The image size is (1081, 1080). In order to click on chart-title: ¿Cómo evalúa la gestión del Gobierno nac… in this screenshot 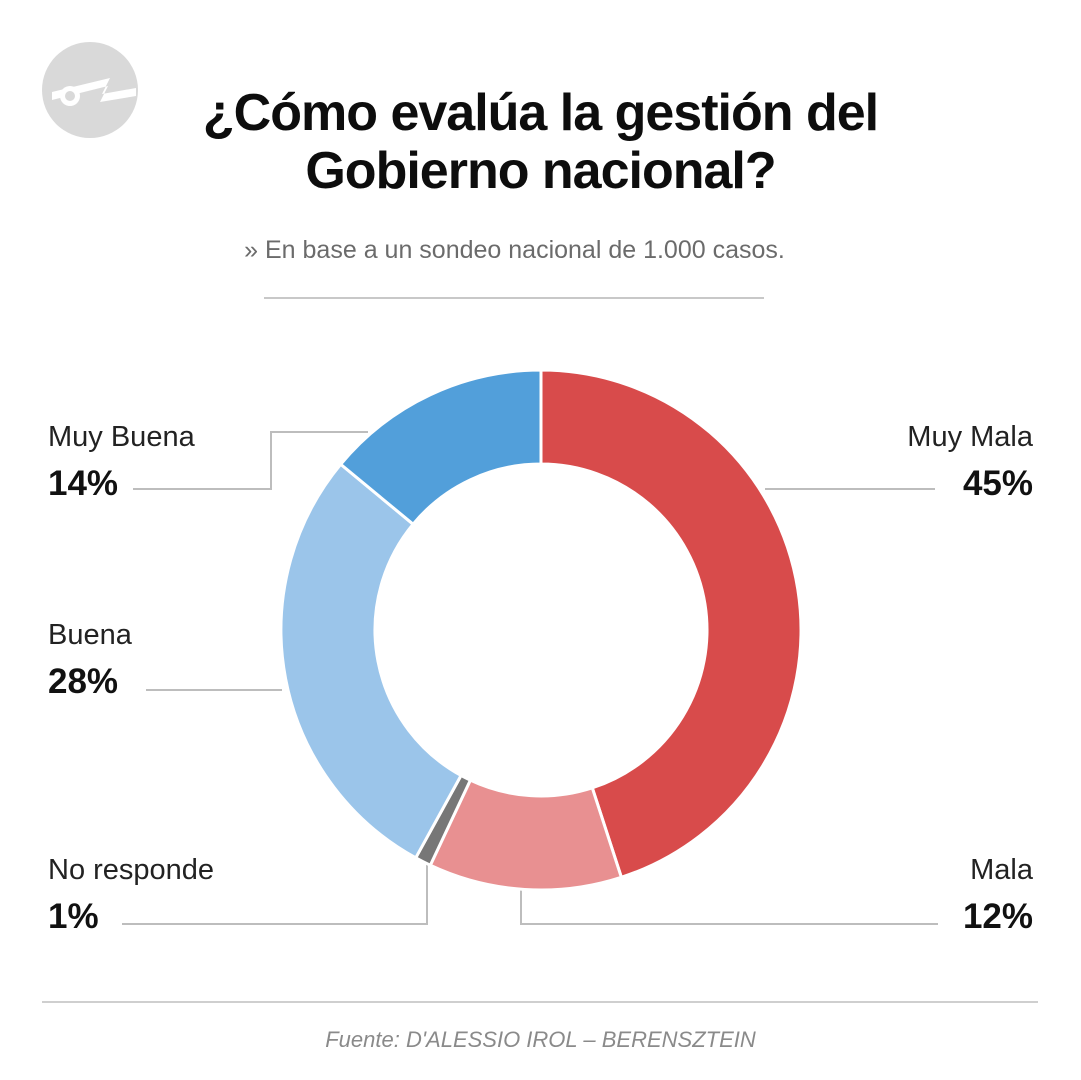, I will do `click(540, 142)`.